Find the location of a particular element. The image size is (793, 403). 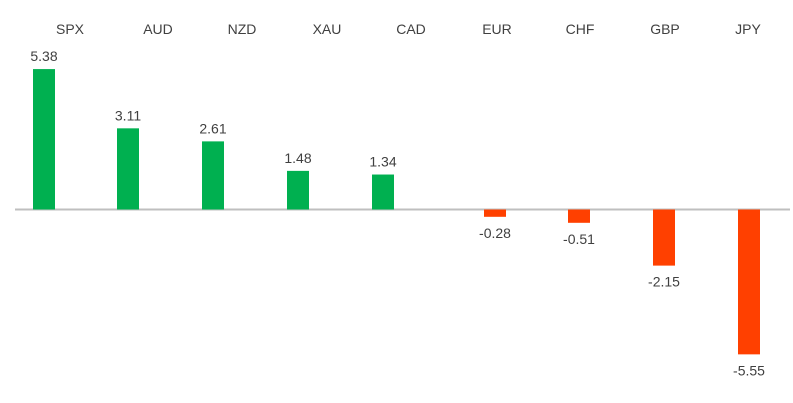

data-label-nzd: 2.61 is located at coordinates (212, 128).